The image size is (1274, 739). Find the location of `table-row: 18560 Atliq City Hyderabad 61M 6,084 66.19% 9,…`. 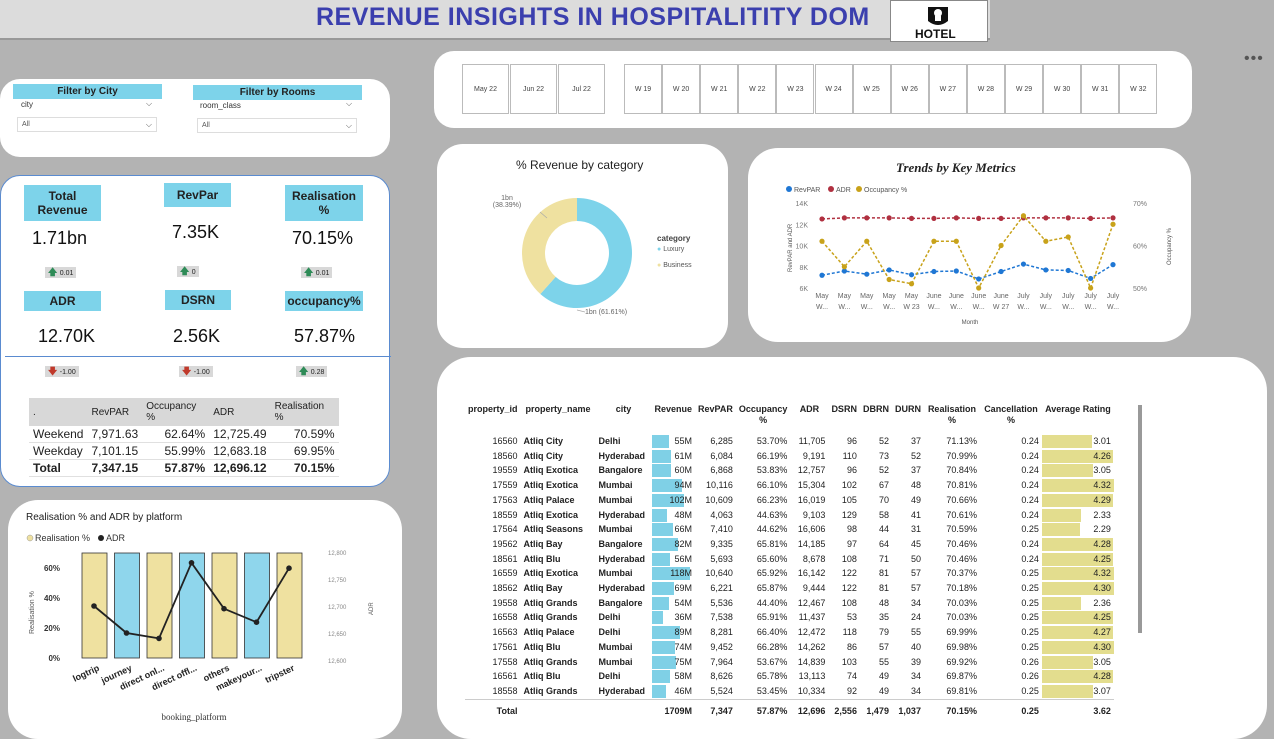

table-row: 18560 Atliq City Hyderabad 61M 6,084 66.19% 9,… is located at coordinates (789, 456).